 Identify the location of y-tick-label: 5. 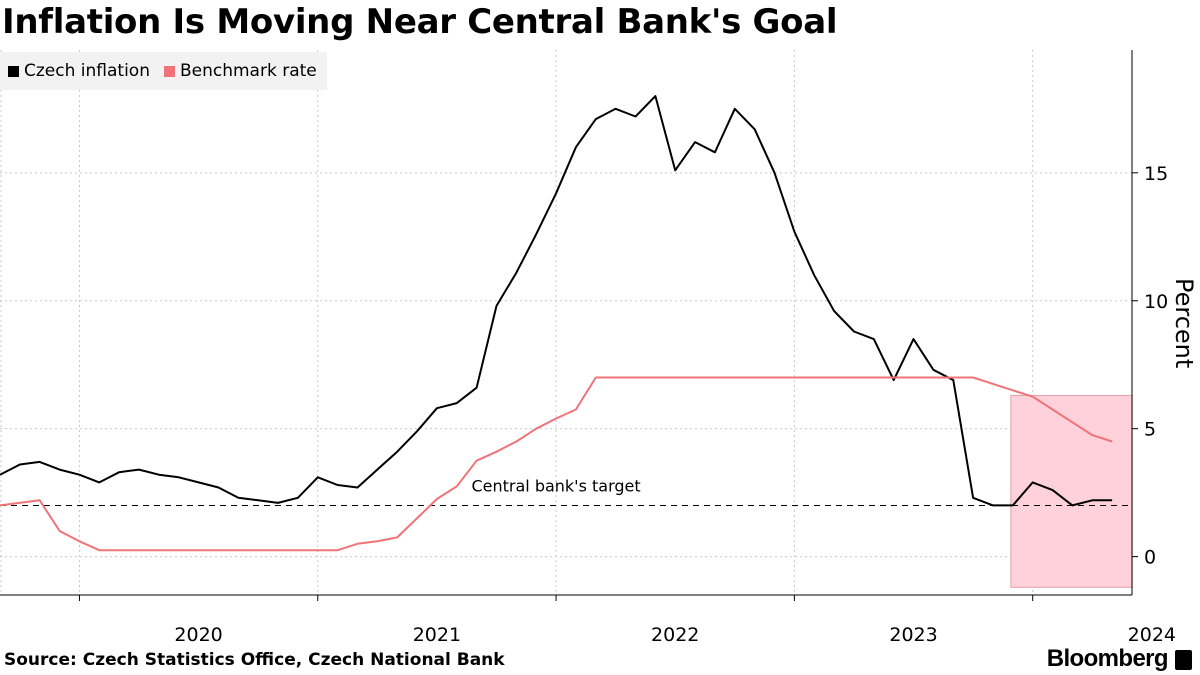
(1150, 430).